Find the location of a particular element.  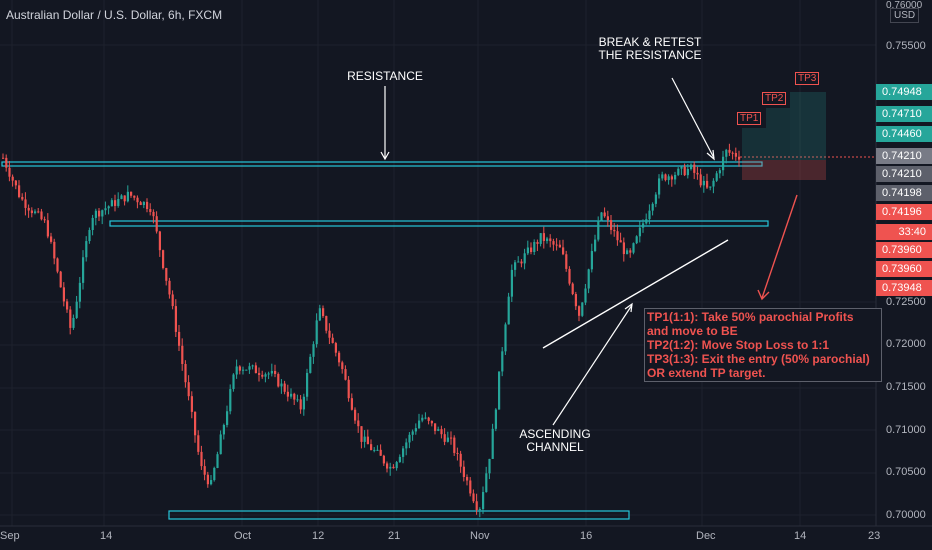

resistance-zone-upper is located at coordinates (382, 164).